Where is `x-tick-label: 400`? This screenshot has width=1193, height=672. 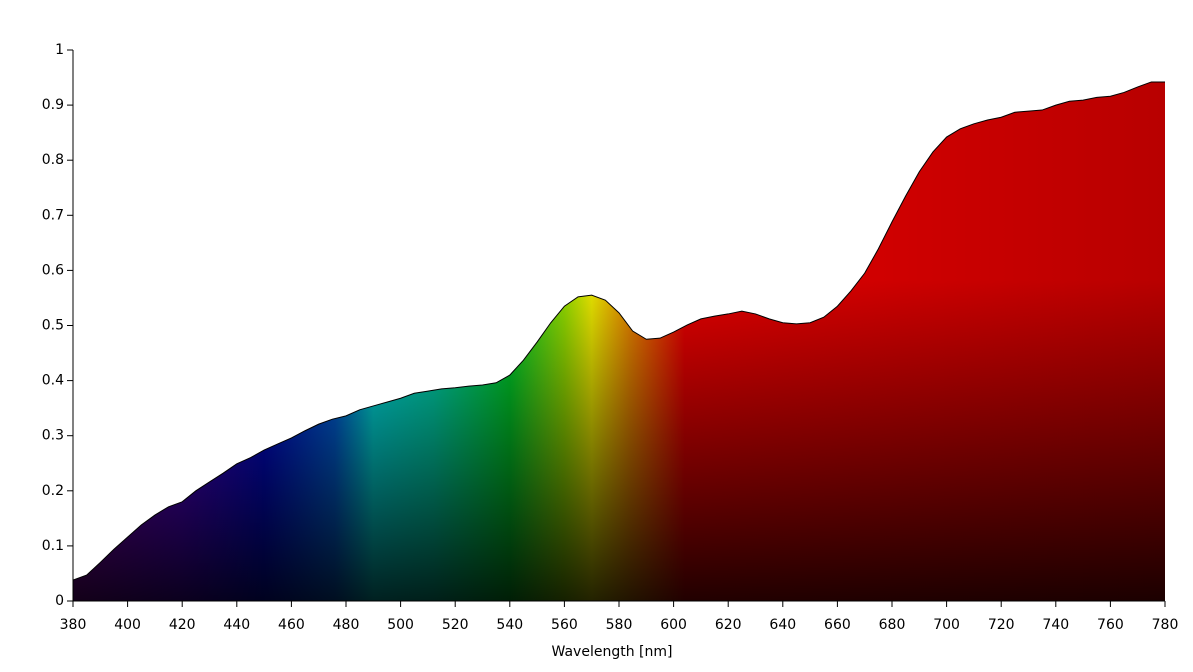
x-tick-label: 400 is located at coordinates (127, 625).